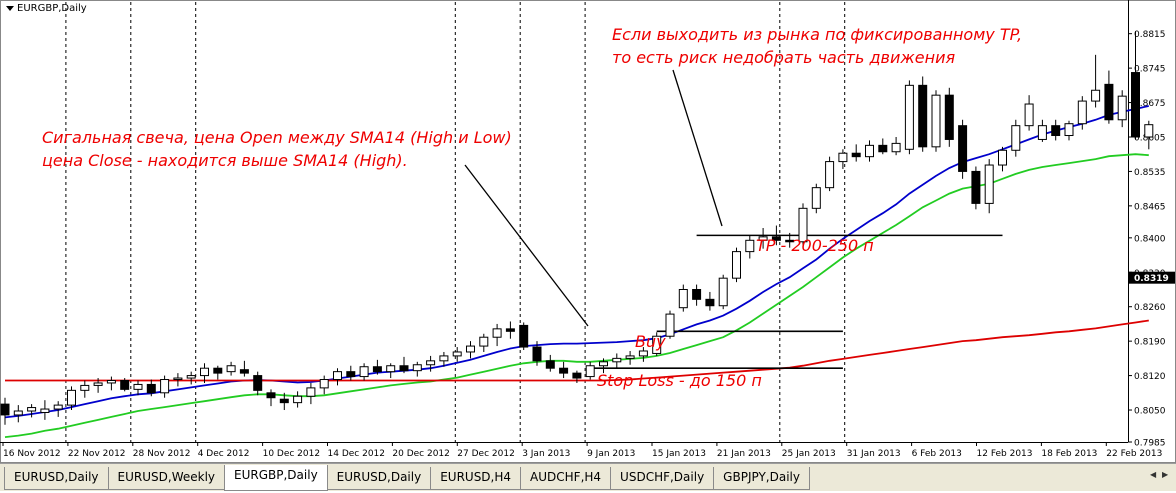 This screenshot has height=493, width=1176. What do you see at coordinates (50, 8) in the screenshot?
I see `chart-title: EURGBP,Daily` at bounding box center [50, 8].